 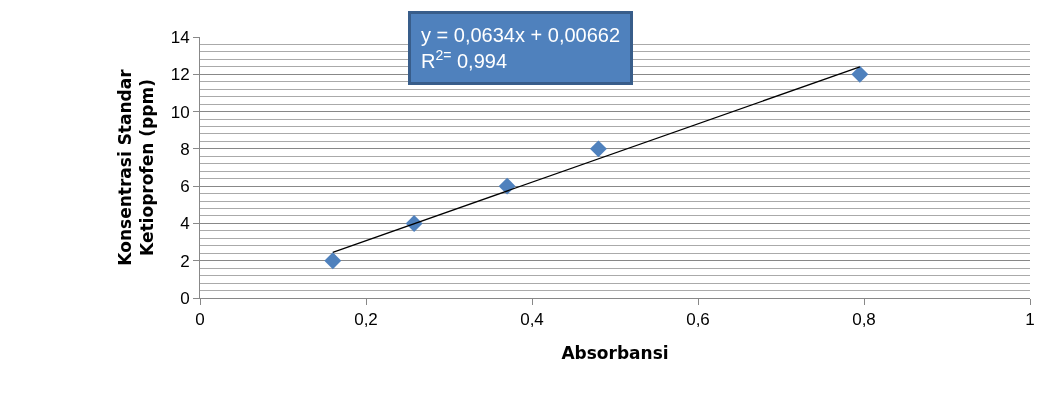 What do you see at coordinates (180, 37) in the screenshot?
I see `y-tick-label: 14` at bounding box center [180, 37].